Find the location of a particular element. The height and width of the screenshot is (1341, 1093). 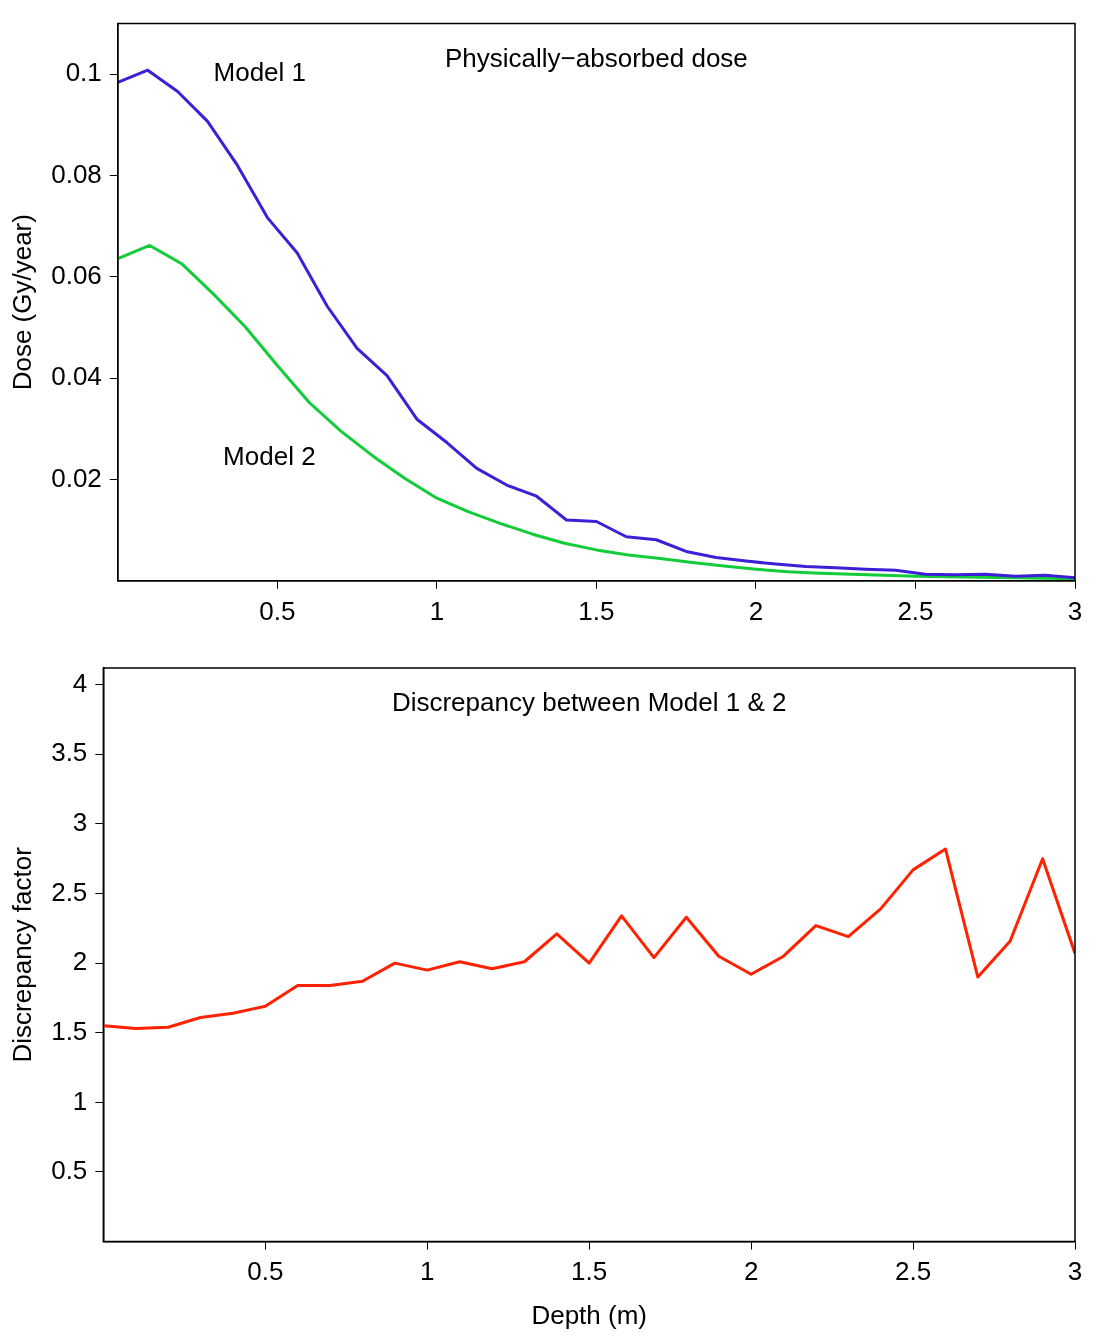

series-label: Model 1 is located at coordinates (260, 71).